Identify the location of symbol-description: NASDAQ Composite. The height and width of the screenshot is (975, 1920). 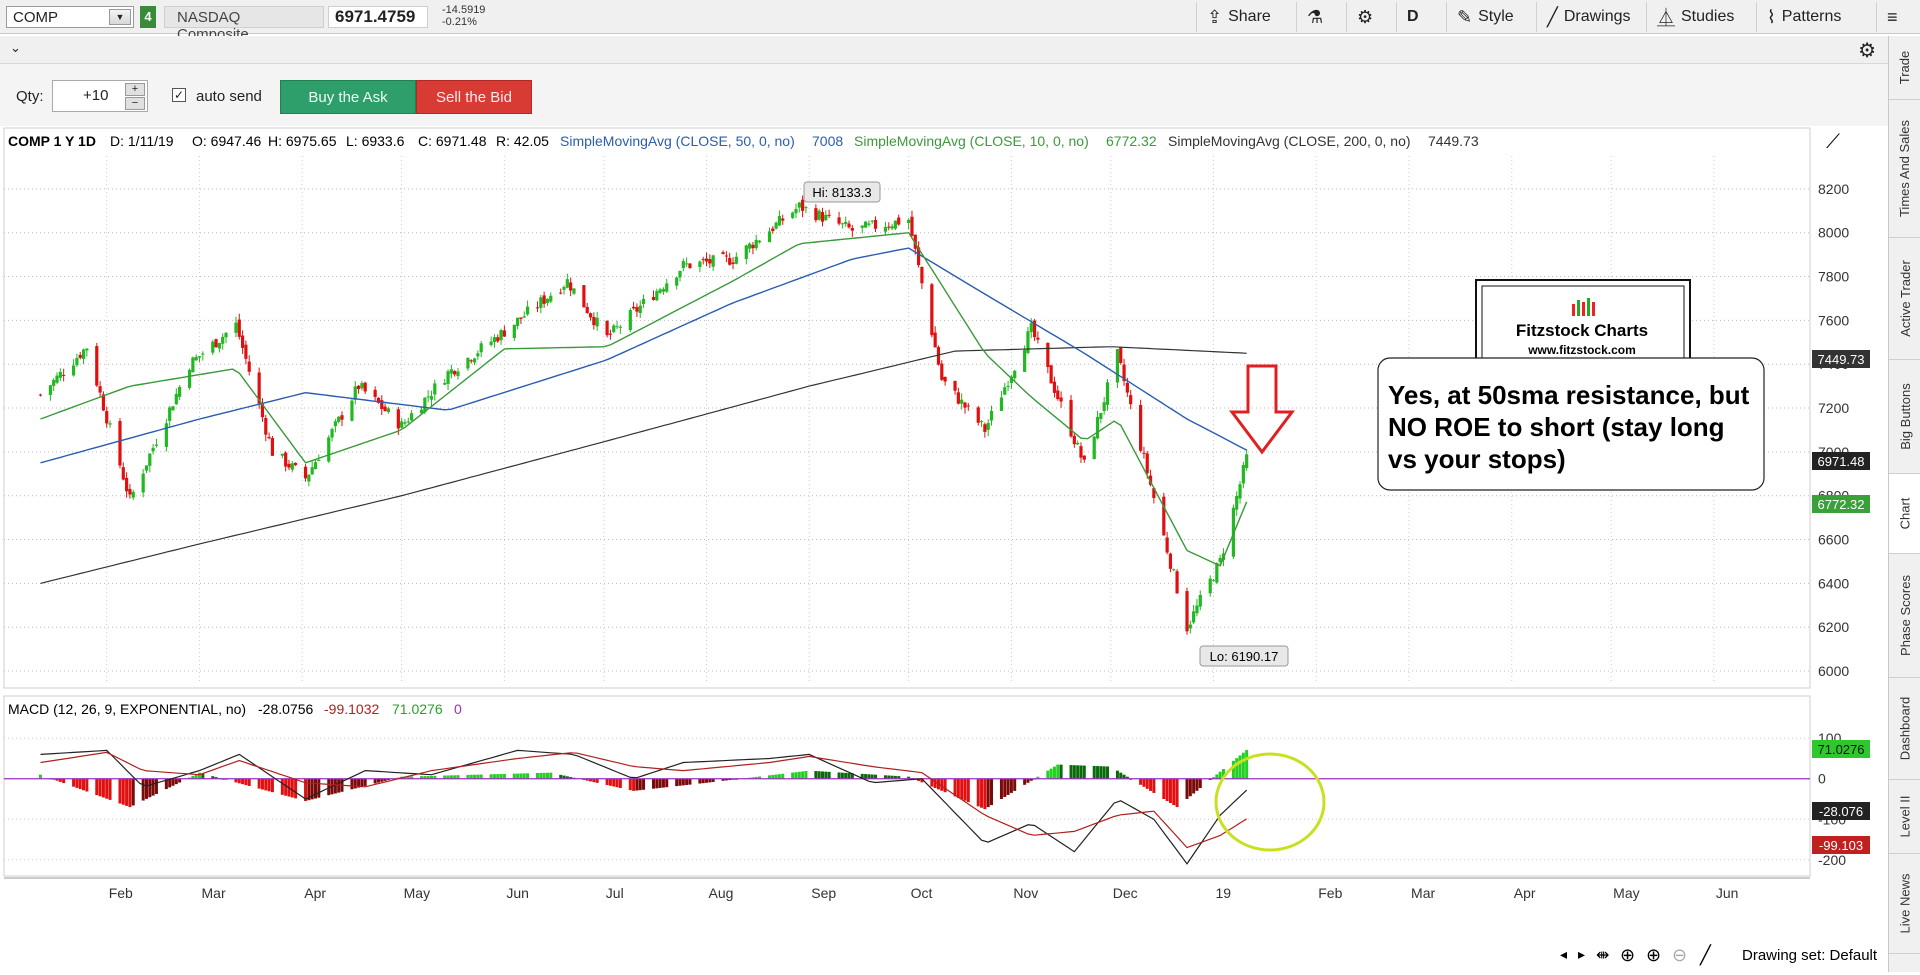
(244, 24).